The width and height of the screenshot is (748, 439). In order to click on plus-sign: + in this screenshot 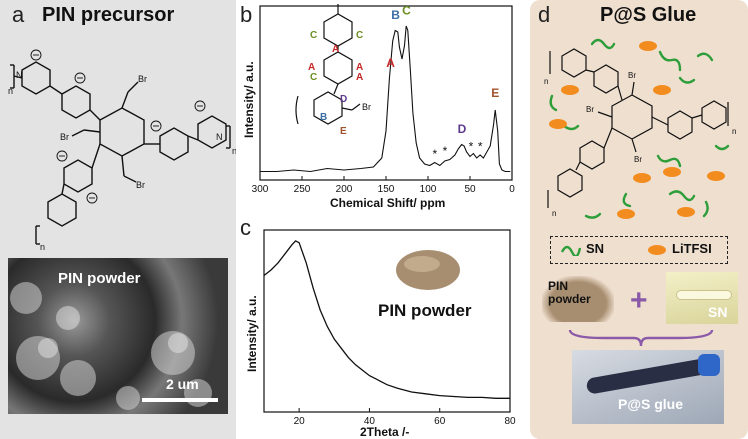, I will do `click(639, 300)`.